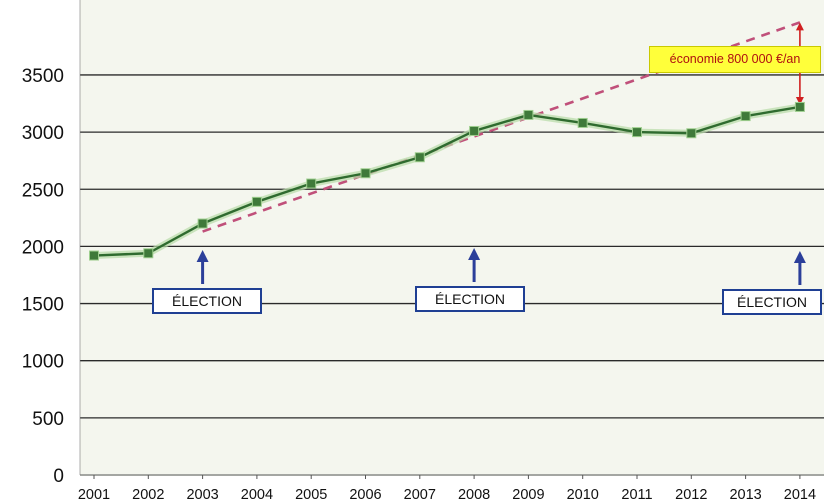 The image size is (824, 504). Describe the element at coordinates (745, 495) in the screenshot. I see `x-tick-label: 2013` at that location.